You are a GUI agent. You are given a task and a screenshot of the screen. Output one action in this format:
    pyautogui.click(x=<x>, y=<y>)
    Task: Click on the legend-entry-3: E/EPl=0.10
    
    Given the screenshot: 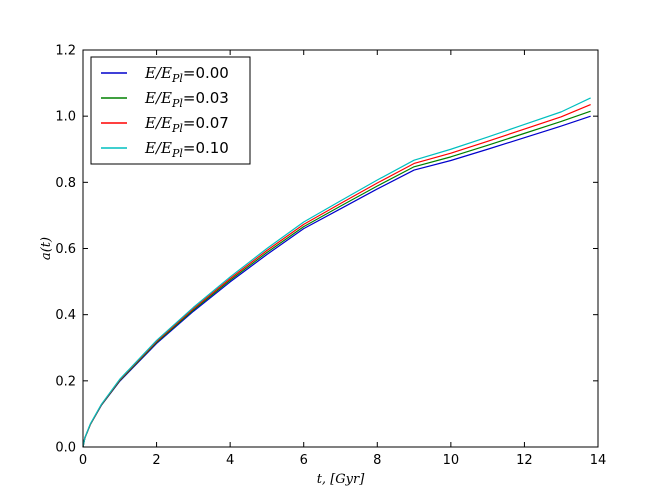 What is the action you would take?
    pyautogui.click(x=186, y=149)
    